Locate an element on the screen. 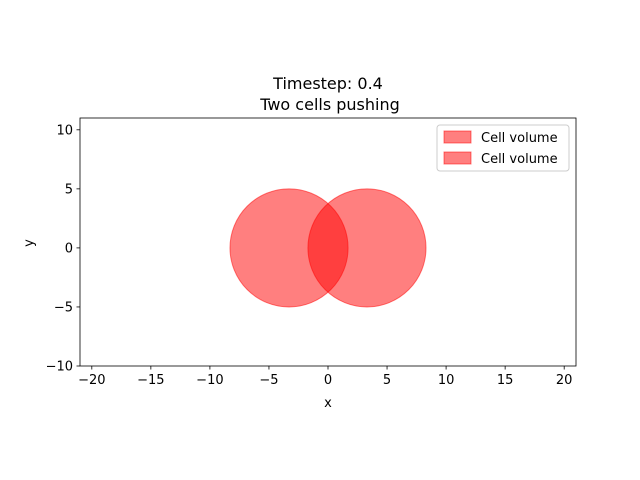 The height and width of the screenshot is (480, 640). y-tick-label: 0 is located at coordinates (69, 248).